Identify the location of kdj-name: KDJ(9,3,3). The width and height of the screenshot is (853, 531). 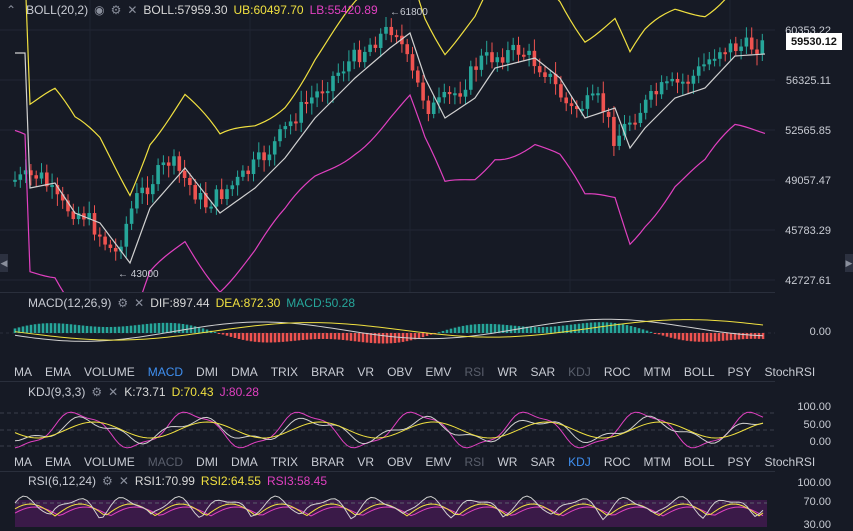
(57, 392).